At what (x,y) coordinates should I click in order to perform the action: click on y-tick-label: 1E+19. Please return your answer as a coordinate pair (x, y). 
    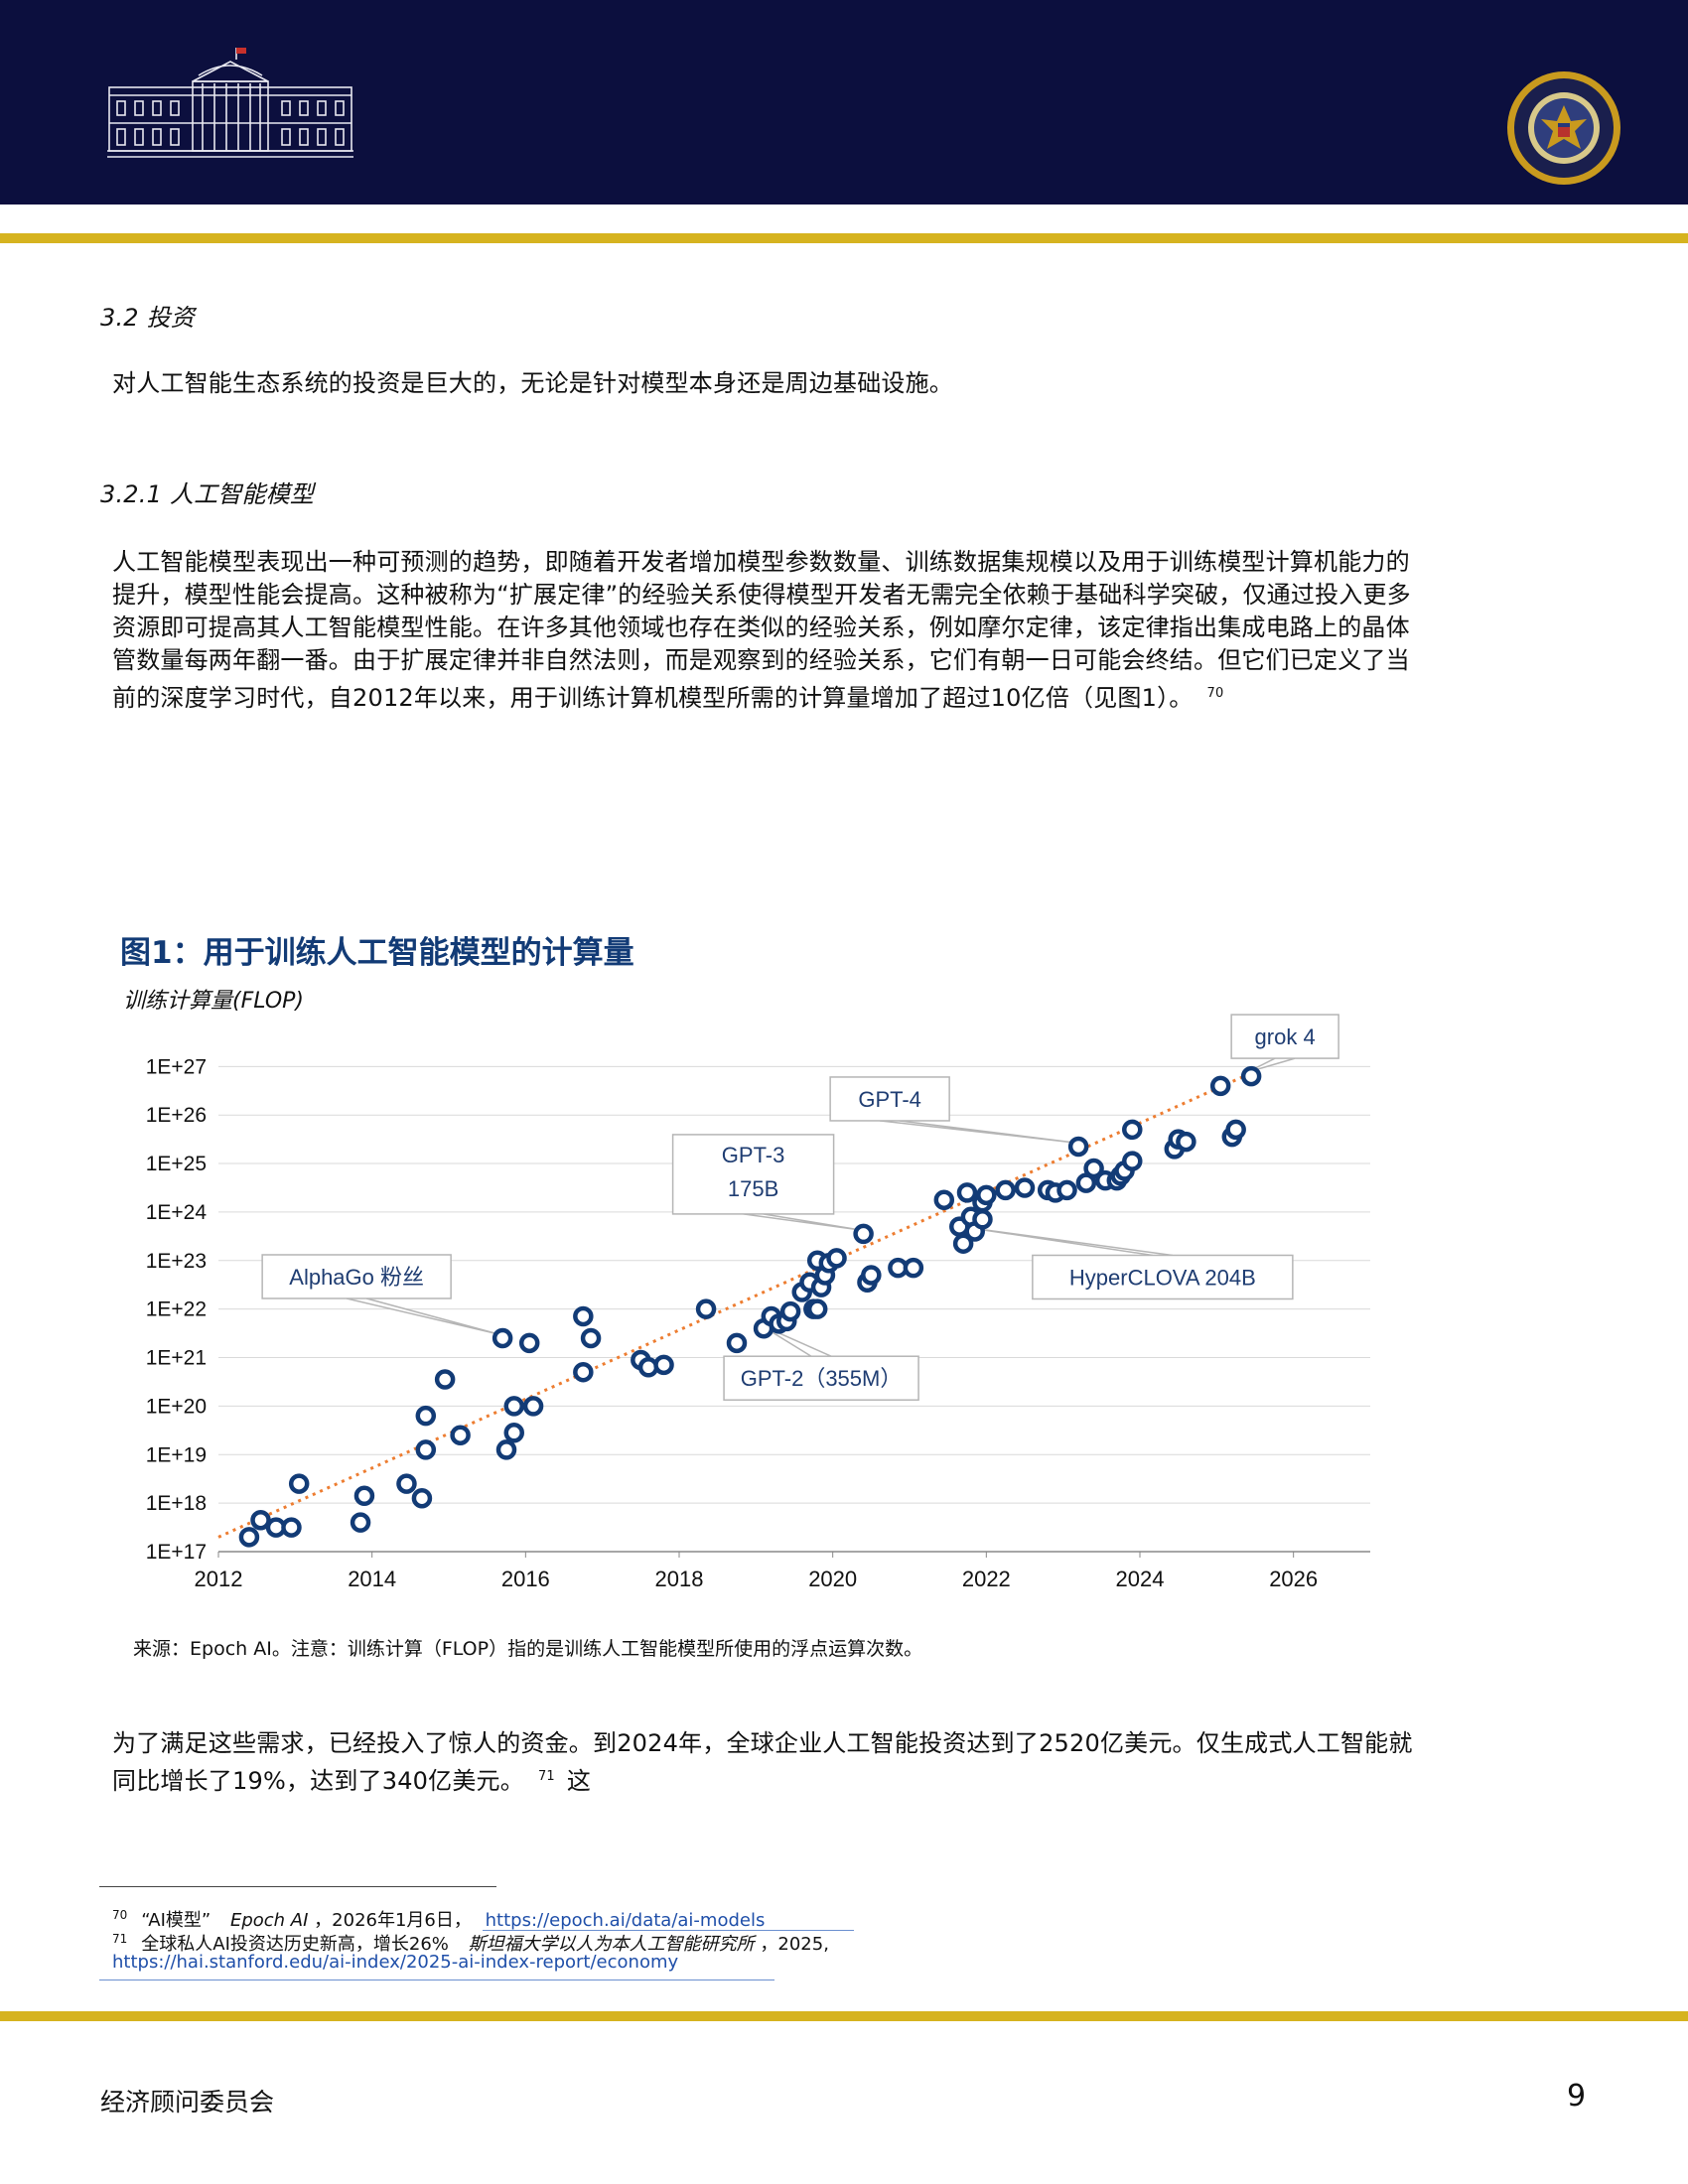
    Looking at the image, I should click on (176, 1454).